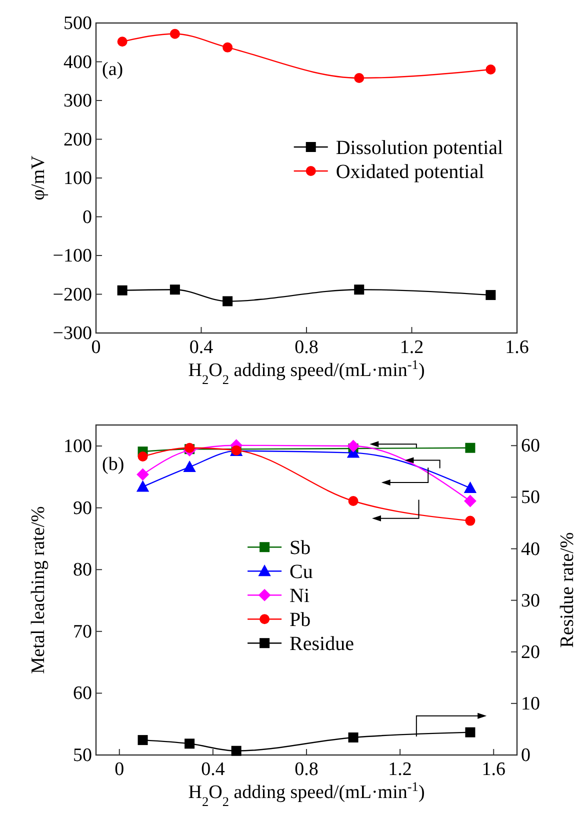 The image size is (584, 816). Describe the element at coordinates (119, 769) in the screenshot. I see `x-tick-label: 0` at that location.